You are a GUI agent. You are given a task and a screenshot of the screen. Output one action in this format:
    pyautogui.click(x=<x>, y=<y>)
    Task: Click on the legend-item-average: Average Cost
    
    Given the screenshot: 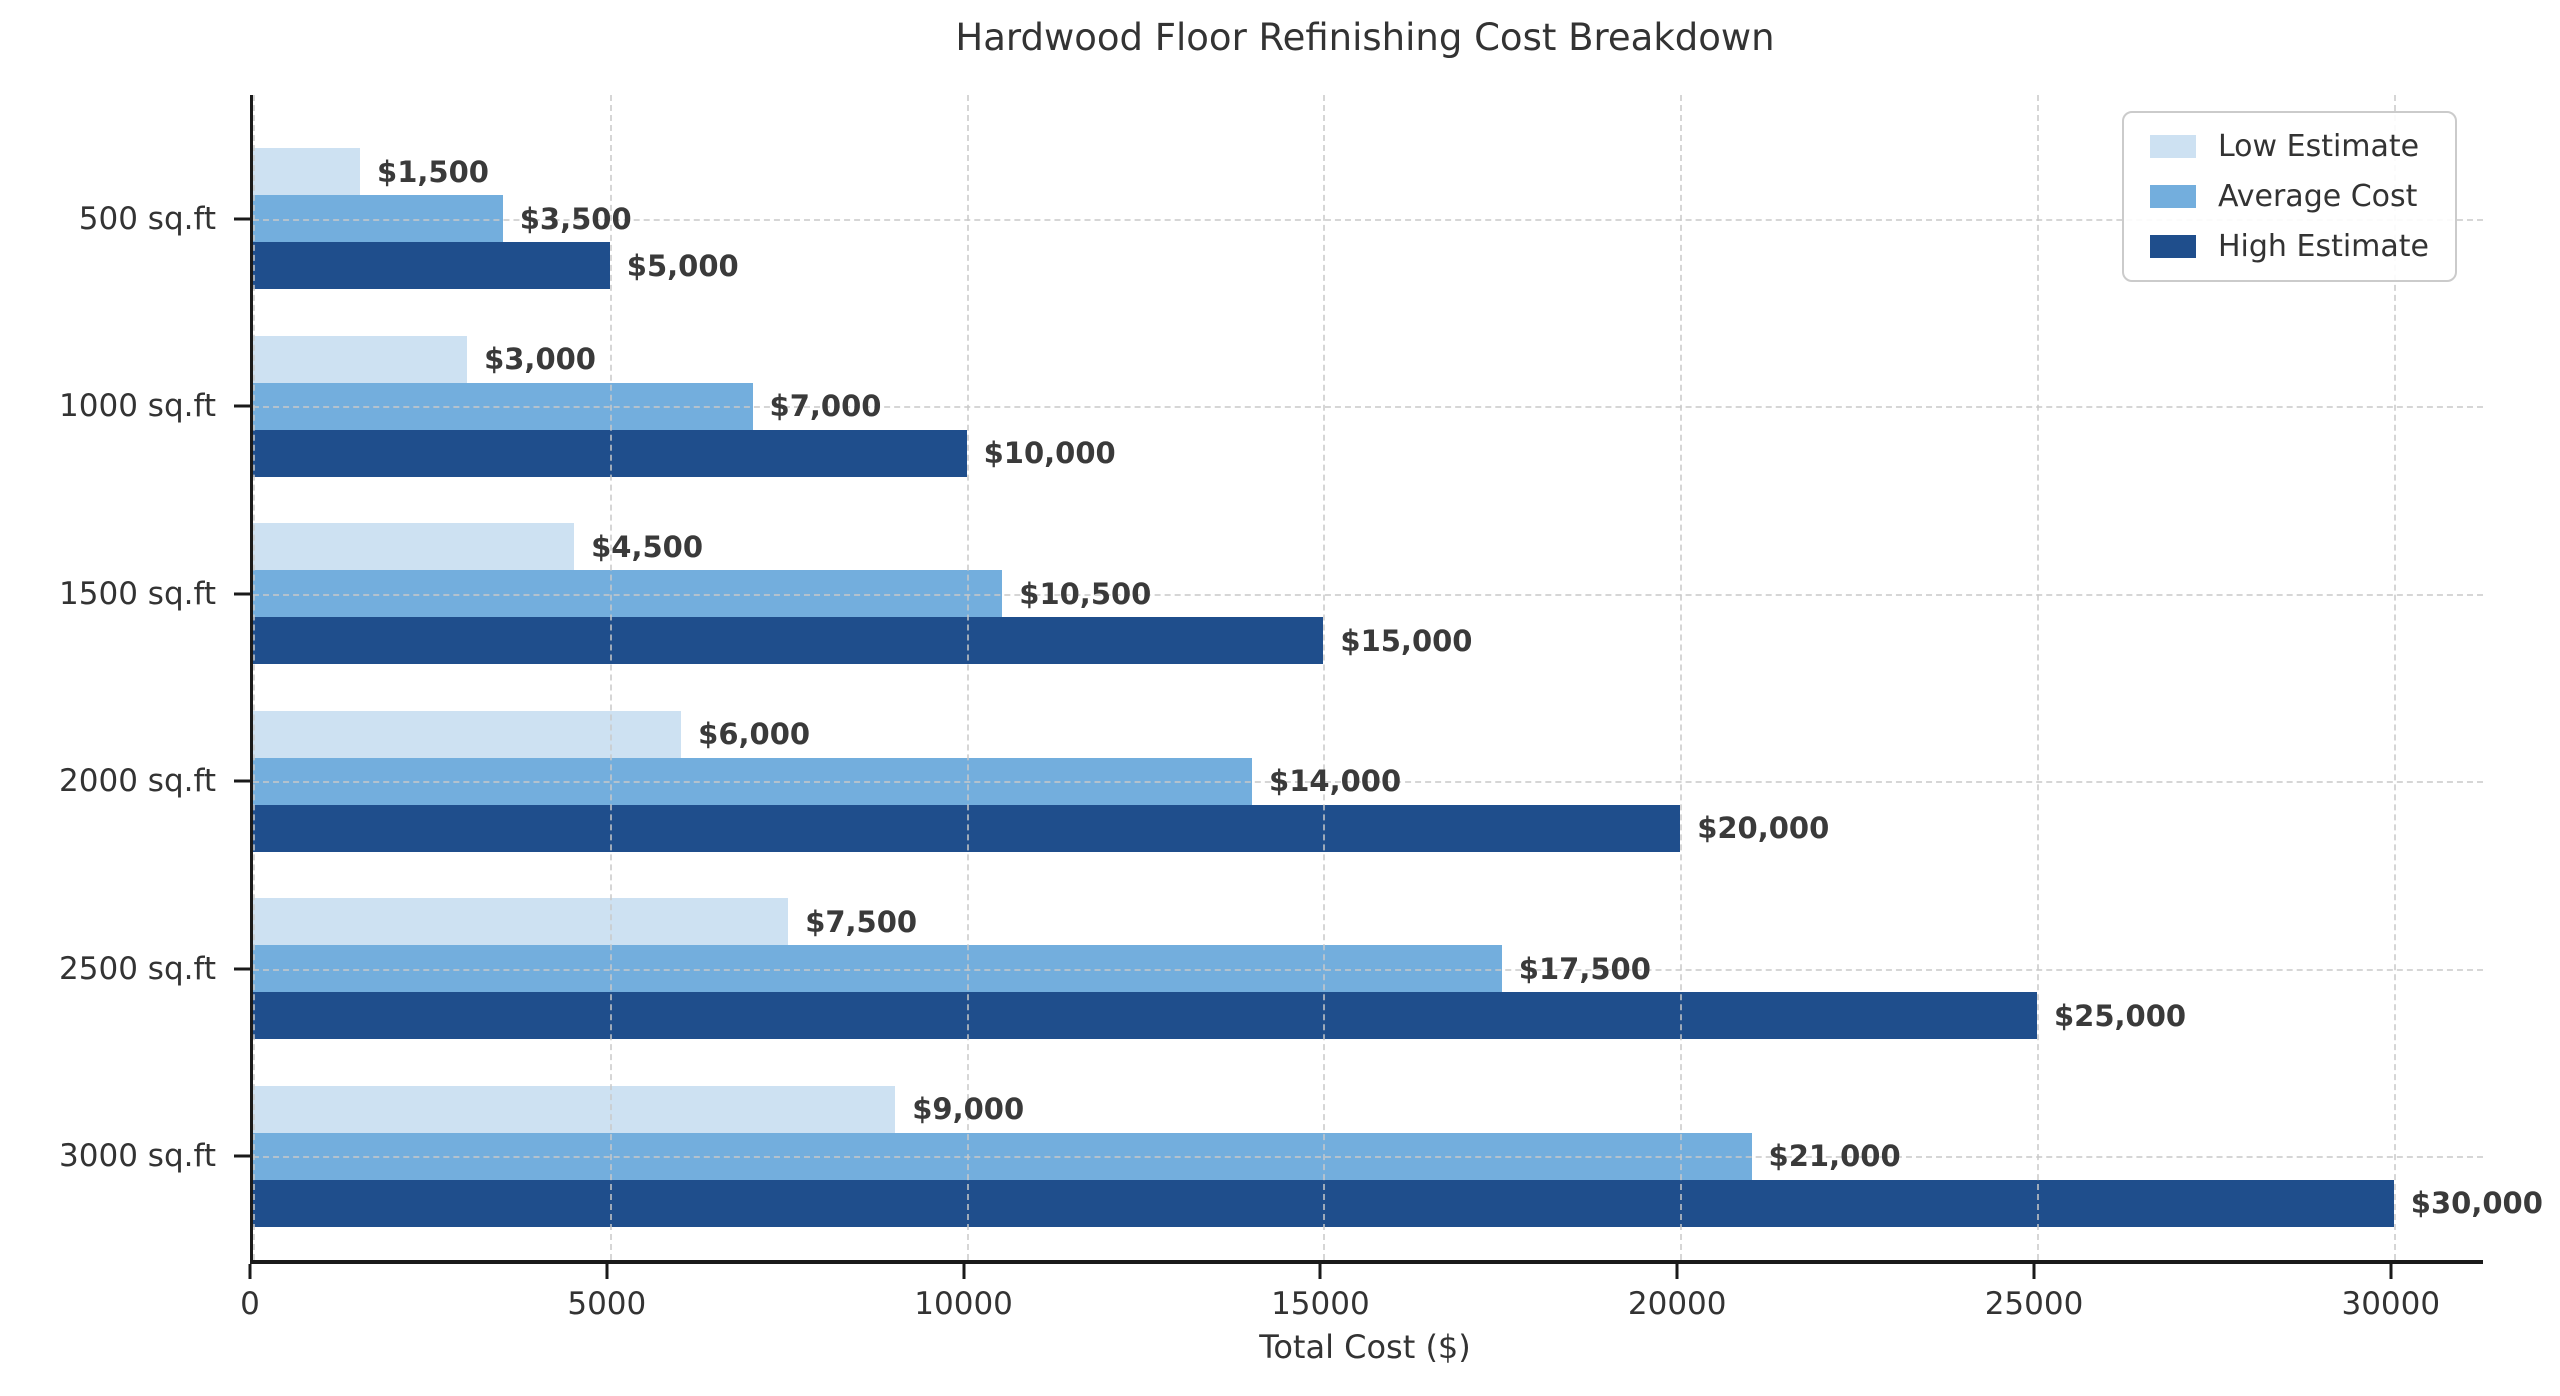 What is the action you would take?
    pyautogui.click(x=2289, y=196)
    